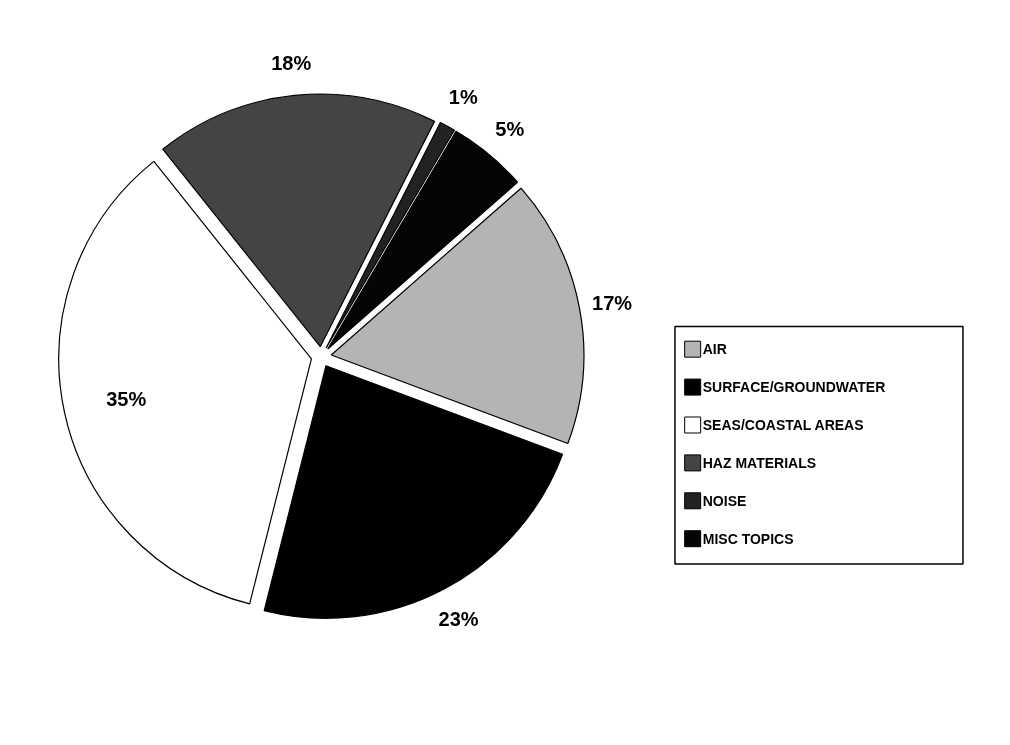 Image resolution: width=1010 pixels, height=745 pixels. What do you see at coordinates (458, 618) in the screenshot?
I see `data-label: 23%` at bounding box center [458, 618].